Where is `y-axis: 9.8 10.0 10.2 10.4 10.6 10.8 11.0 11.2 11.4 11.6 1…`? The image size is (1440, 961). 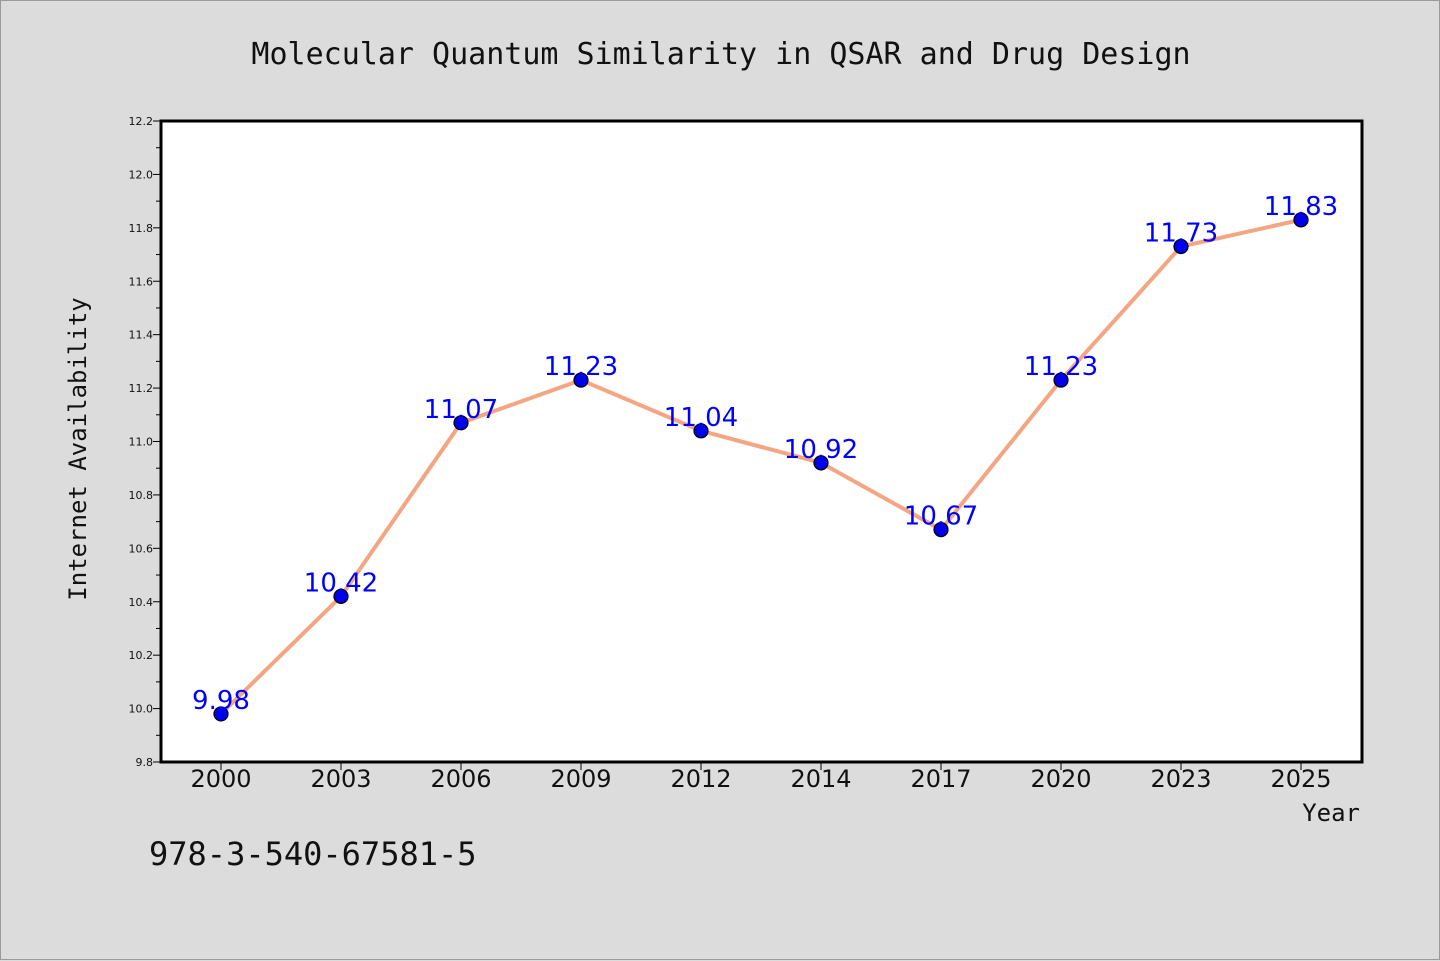
y-axis: 9.8 10.0 10.2 10.4 10.6 10.8 11.0 11.2 11.4 11.6 1… is located at coordinates (144, 442).